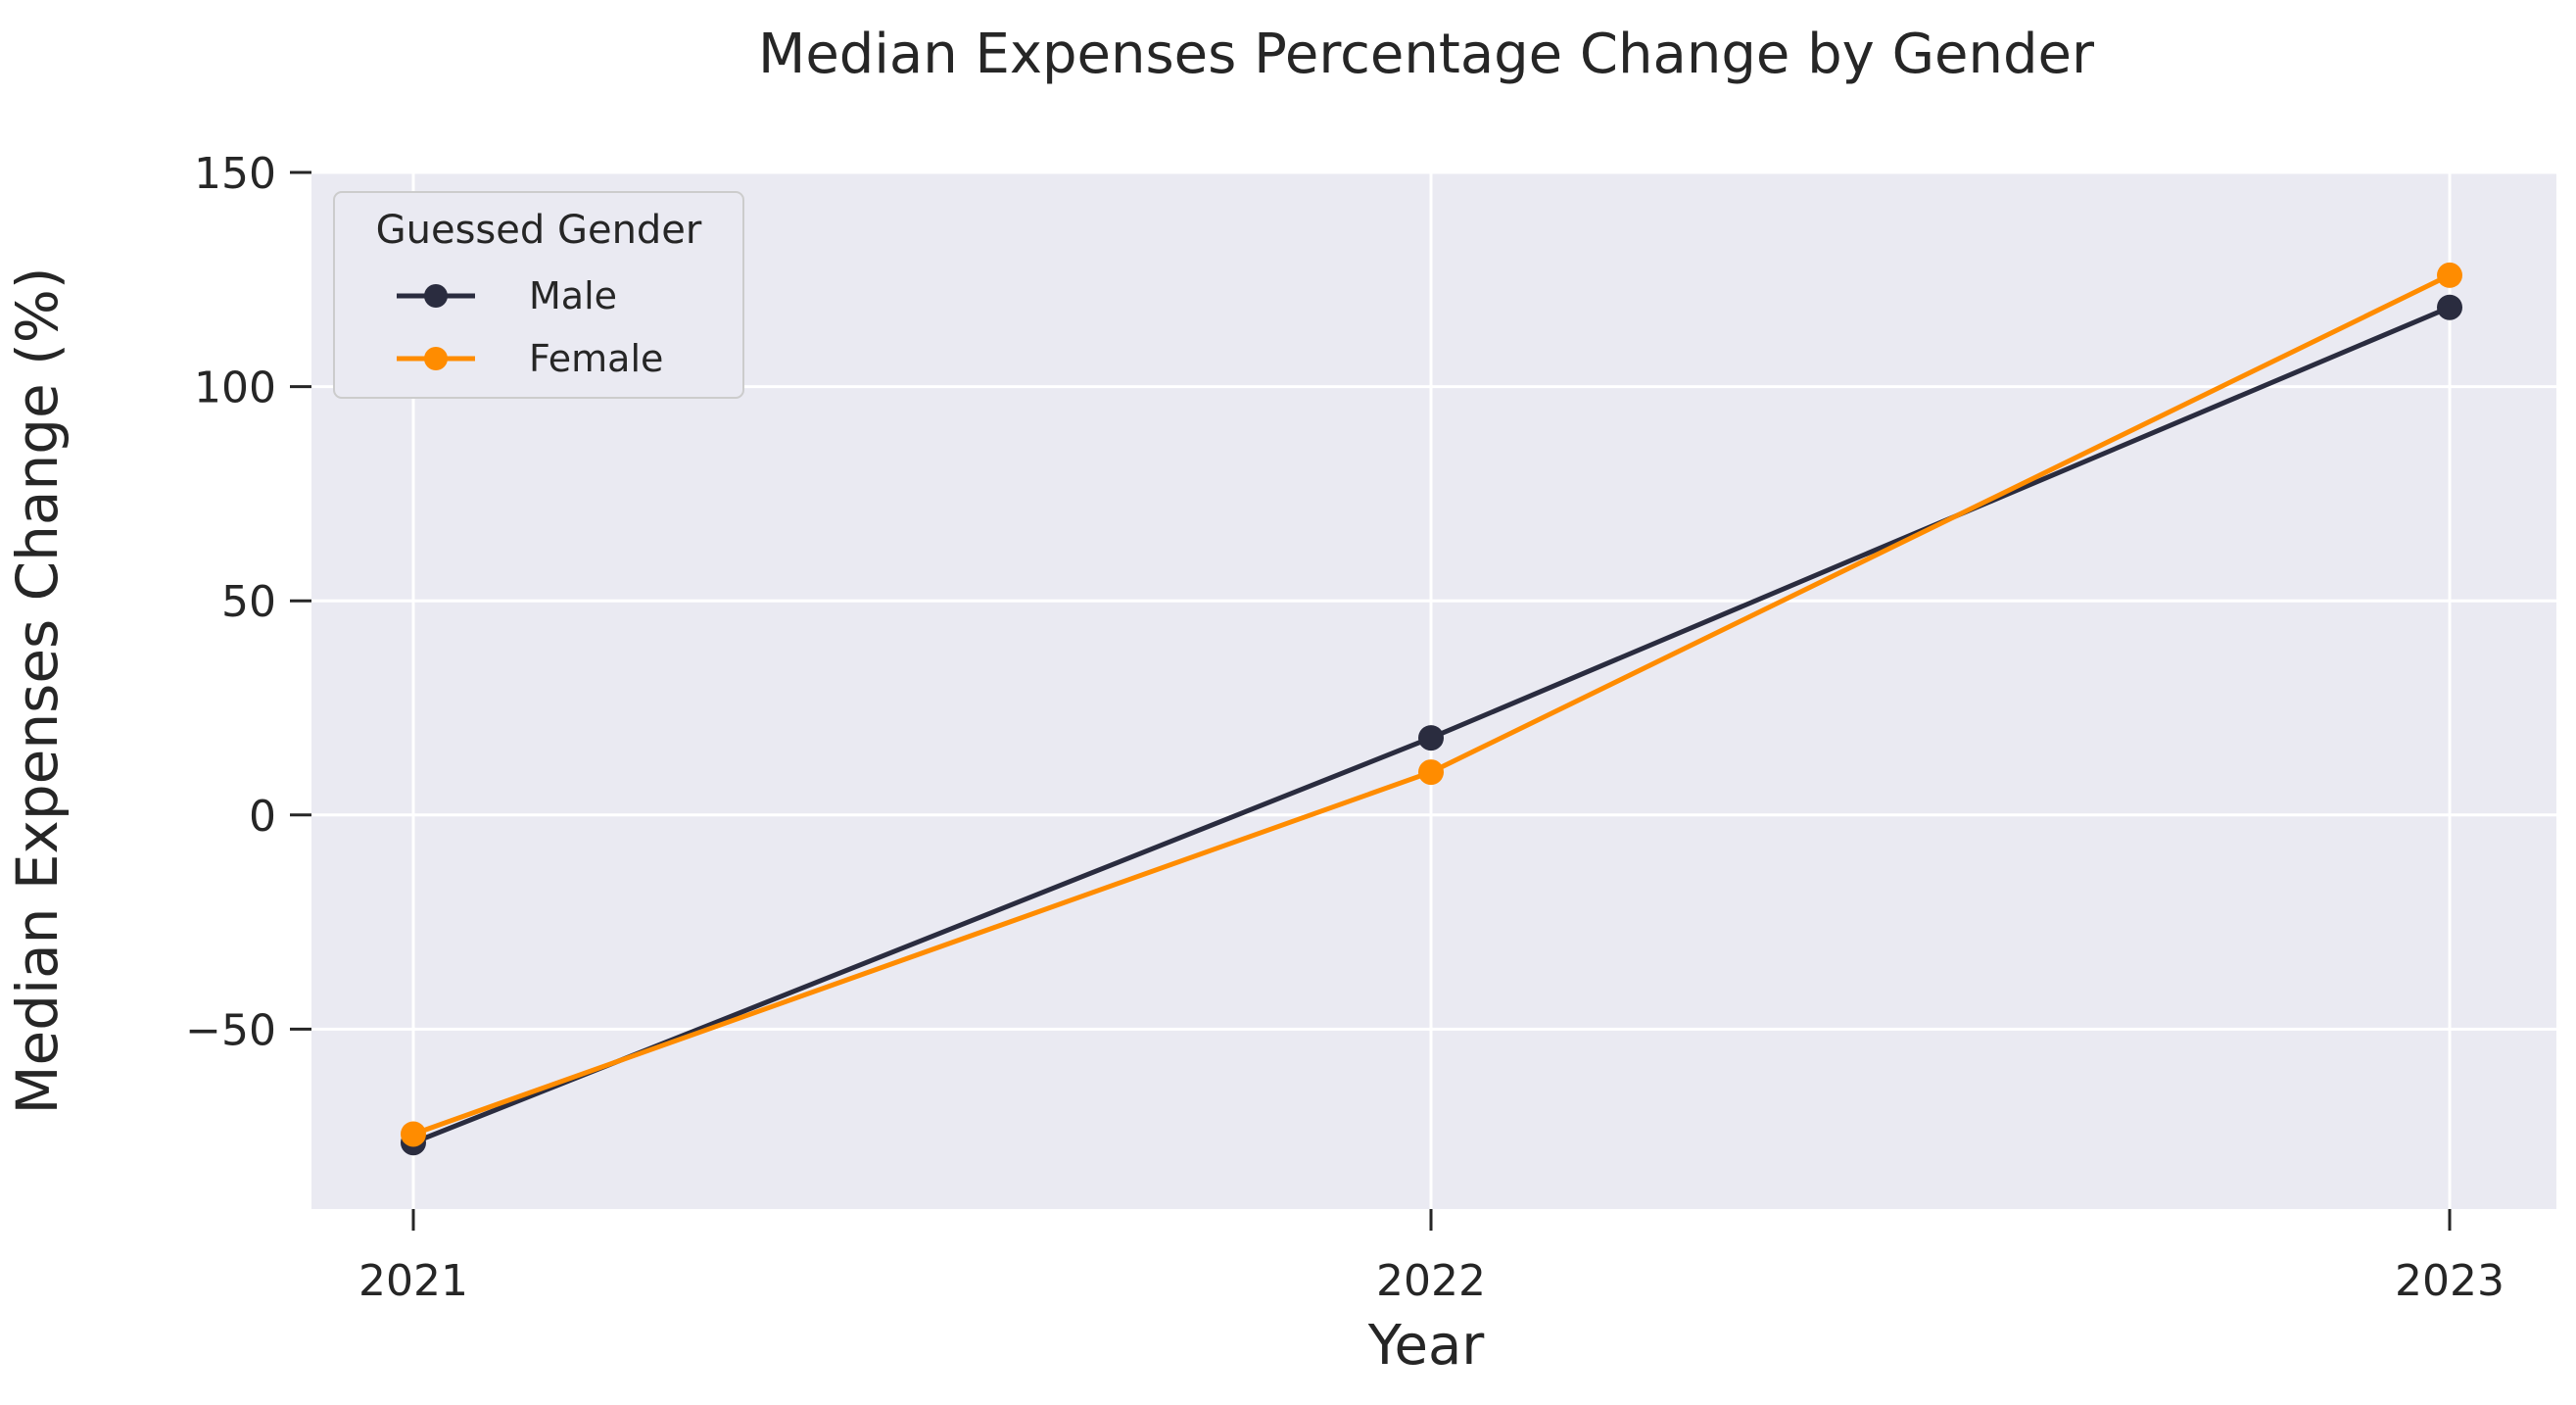 The image size is (2576, 1405). I want to click on legend-items: Male Female, so click(530, 327).